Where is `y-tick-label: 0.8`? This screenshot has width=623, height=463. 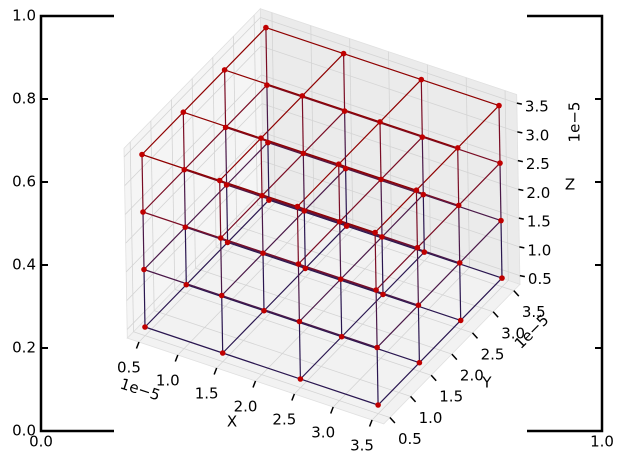
y-tick-label: 0.8 is located at coordinates (24, 99).